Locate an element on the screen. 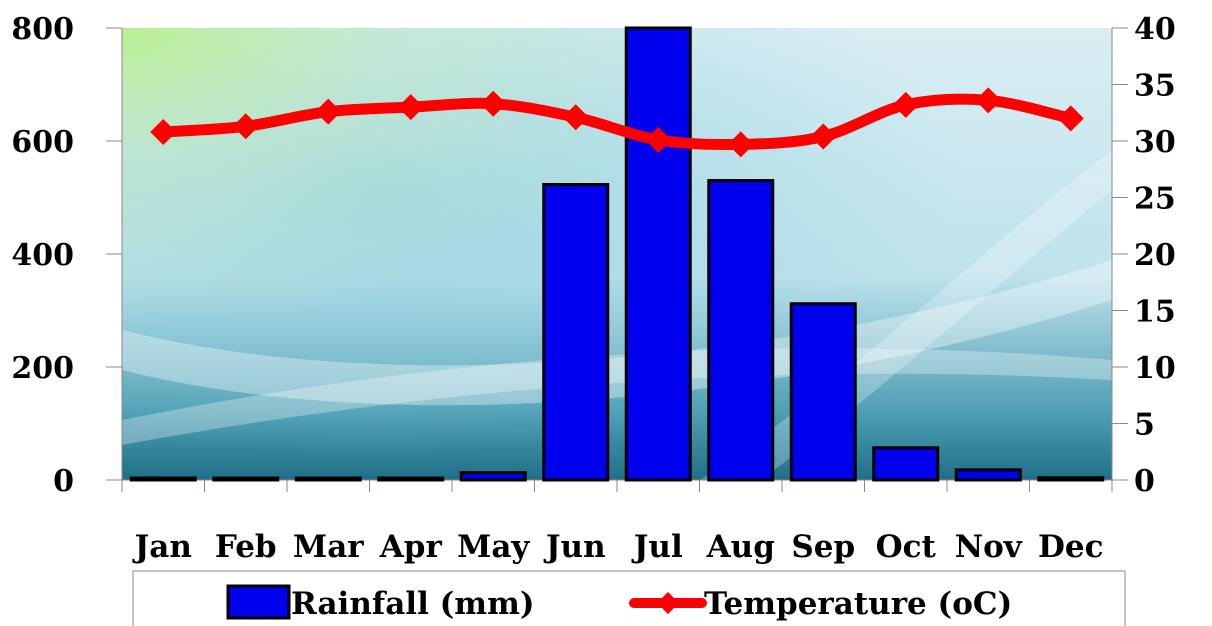 The height and width of the screenshot is (626, 1212). x-tick-label: Dec is located at coordinates (1070, 547).